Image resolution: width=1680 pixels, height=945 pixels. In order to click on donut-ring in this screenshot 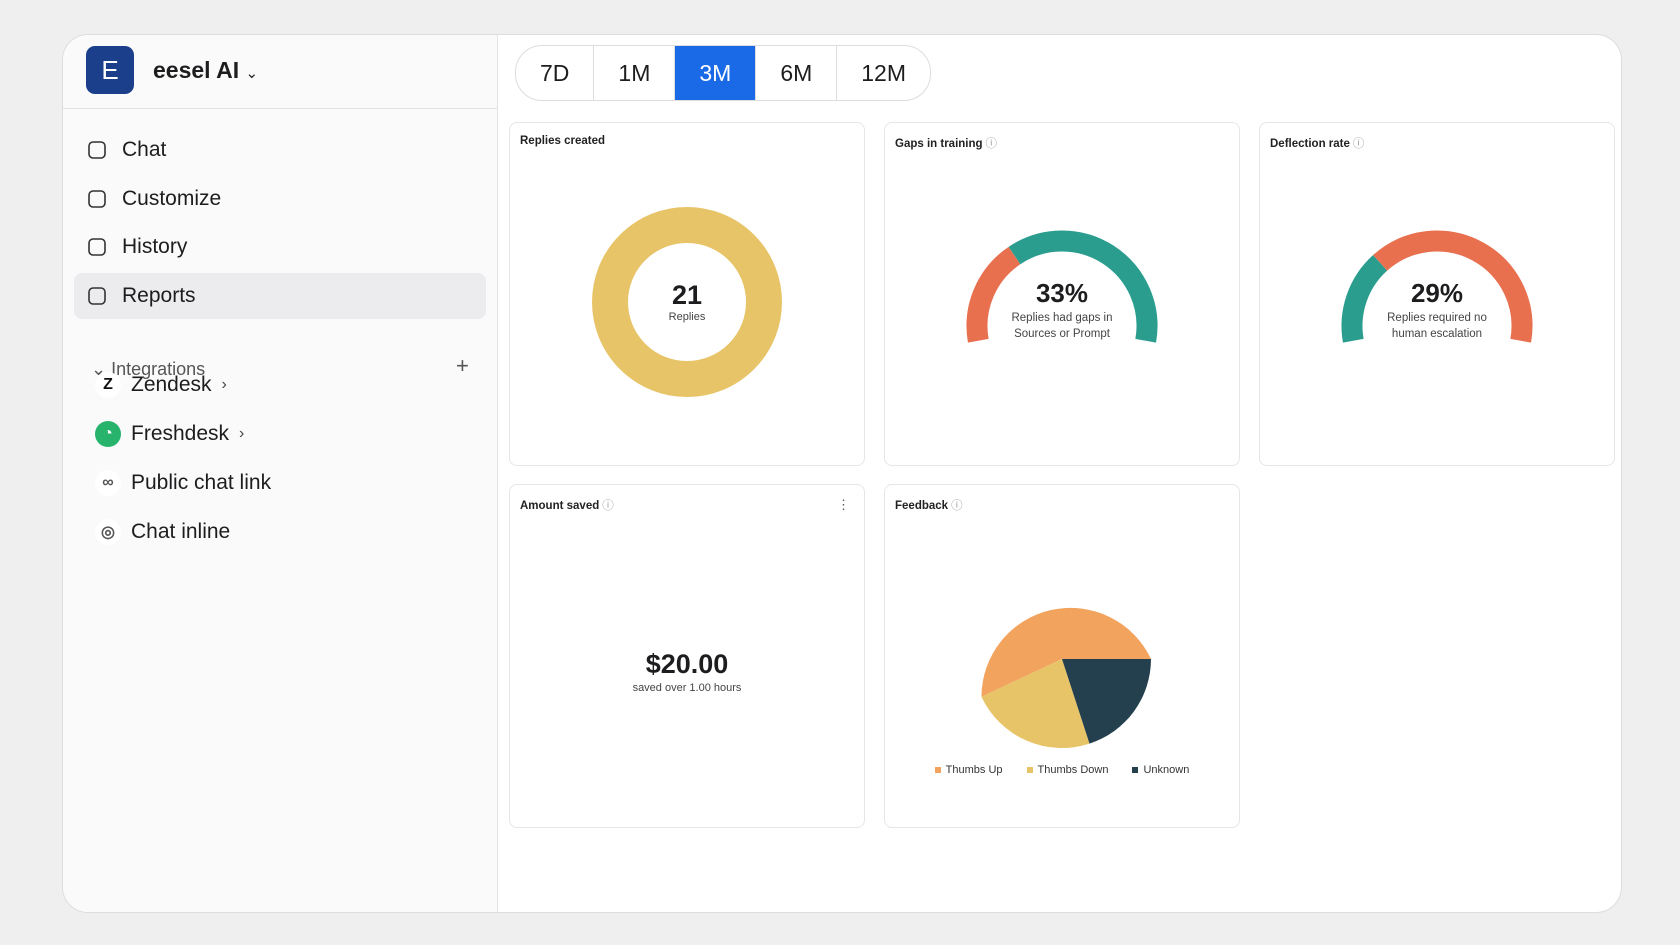, I will do `click(687, 302)`.